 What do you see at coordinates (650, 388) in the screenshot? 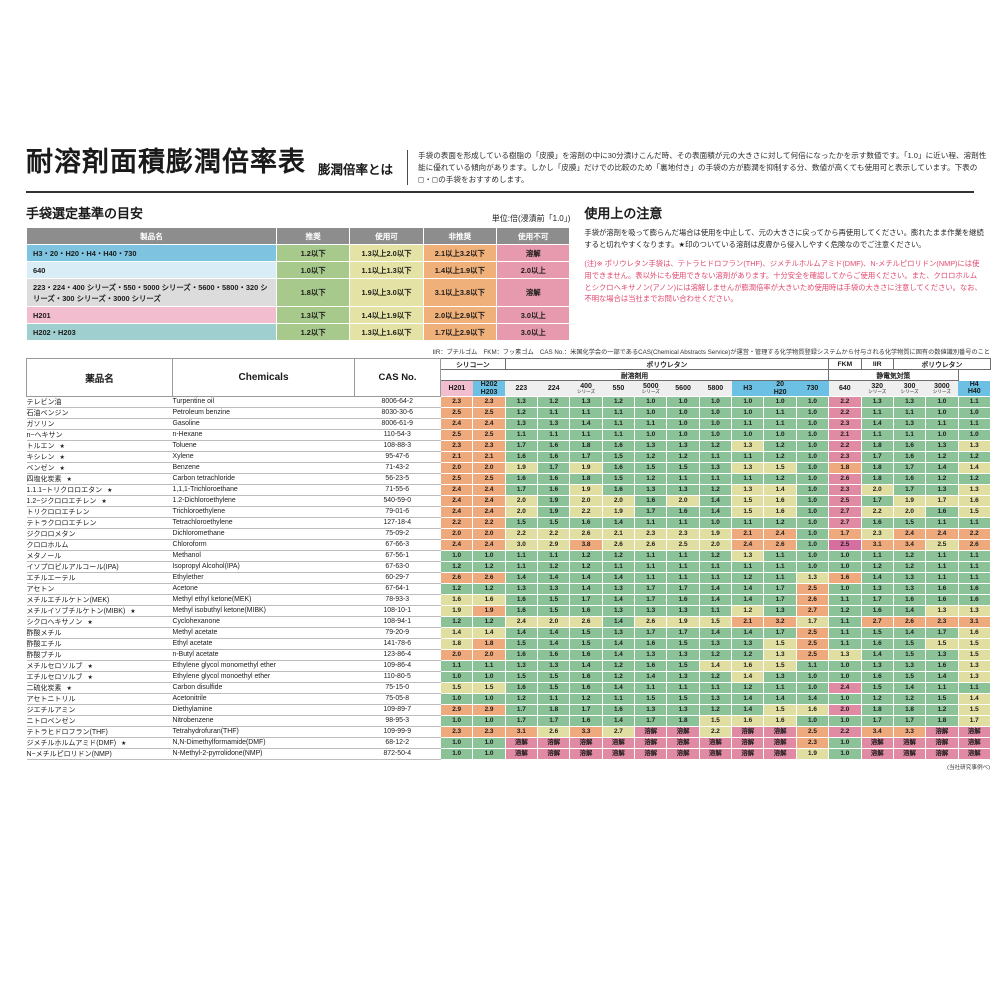
I see `product-column-header: 5000 シリーズ` at bounding box center [650, 388].